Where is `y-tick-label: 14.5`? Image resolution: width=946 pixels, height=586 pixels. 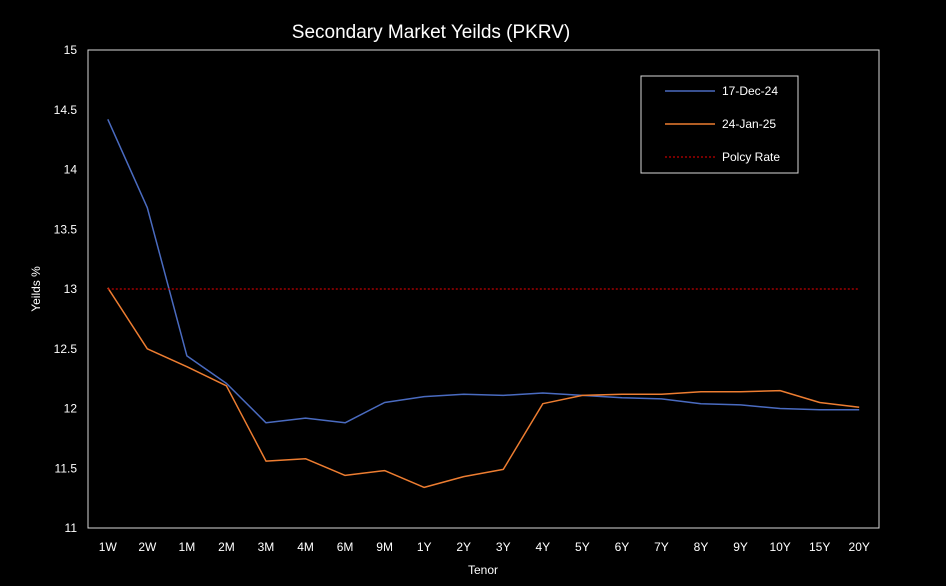
y-tick-label: 14.5 is located at coordinates (66, 110).